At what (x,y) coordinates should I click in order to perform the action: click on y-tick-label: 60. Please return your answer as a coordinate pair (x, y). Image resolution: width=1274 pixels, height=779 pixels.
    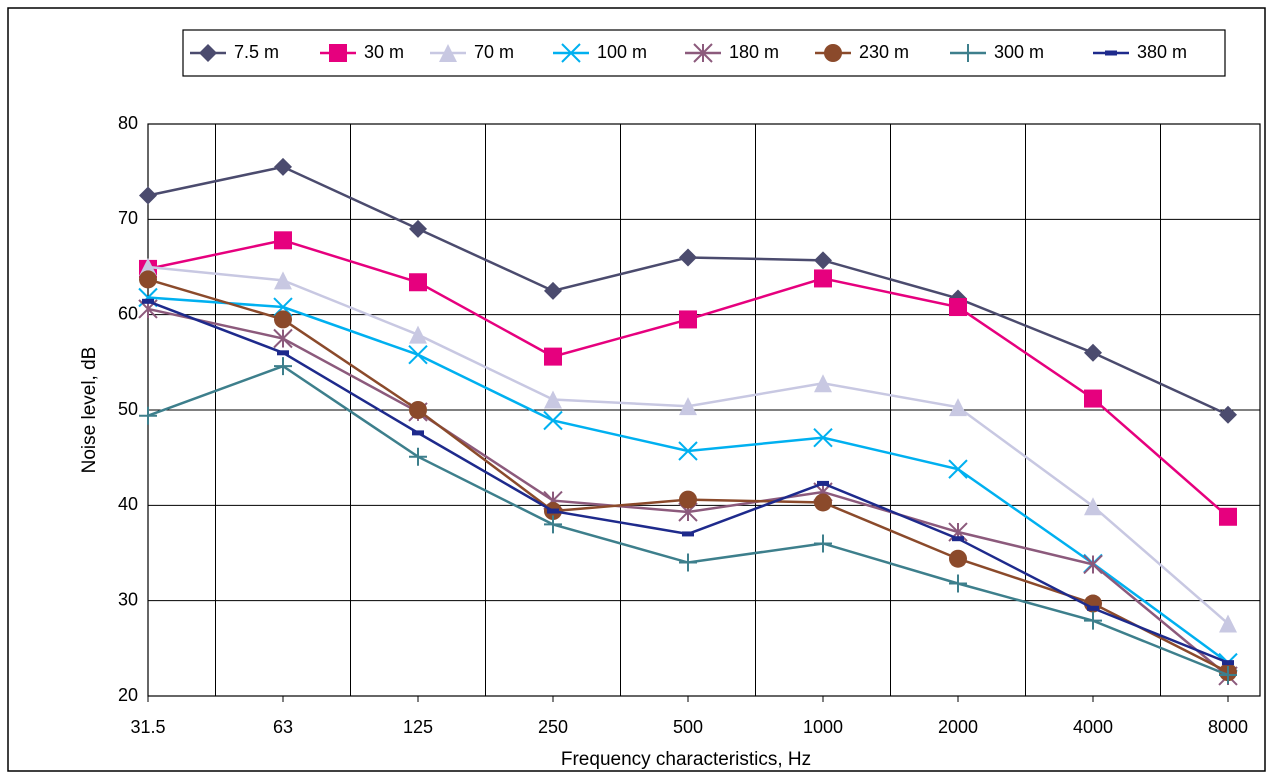
    Looking at the image, I should click on (128, 313).